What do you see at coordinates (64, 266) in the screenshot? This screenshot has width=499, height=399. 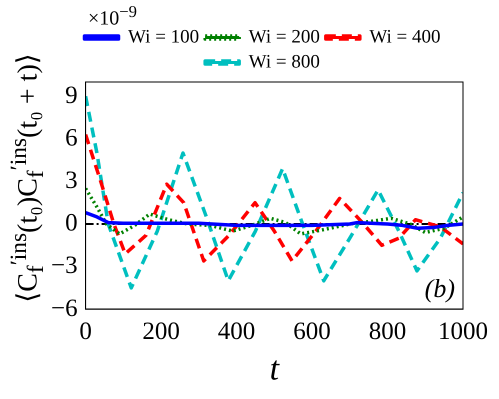 I see `y-tick-label: −3` at bounding box center [64, 266].